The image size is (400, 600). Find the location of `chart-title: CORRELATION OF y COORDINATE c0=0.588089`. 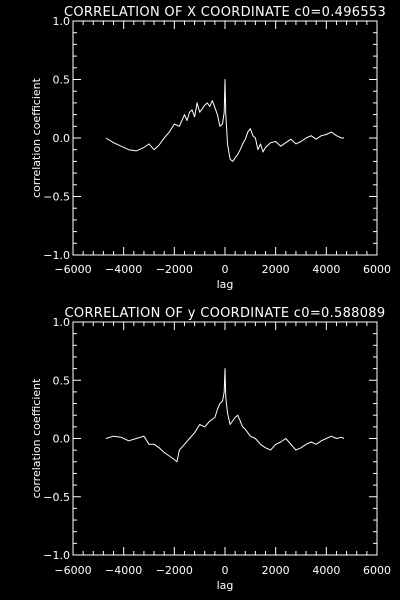

chart-title: CORRELATION OF y COORDINATE c0=0.588089 is located at coordinates (225, 313).